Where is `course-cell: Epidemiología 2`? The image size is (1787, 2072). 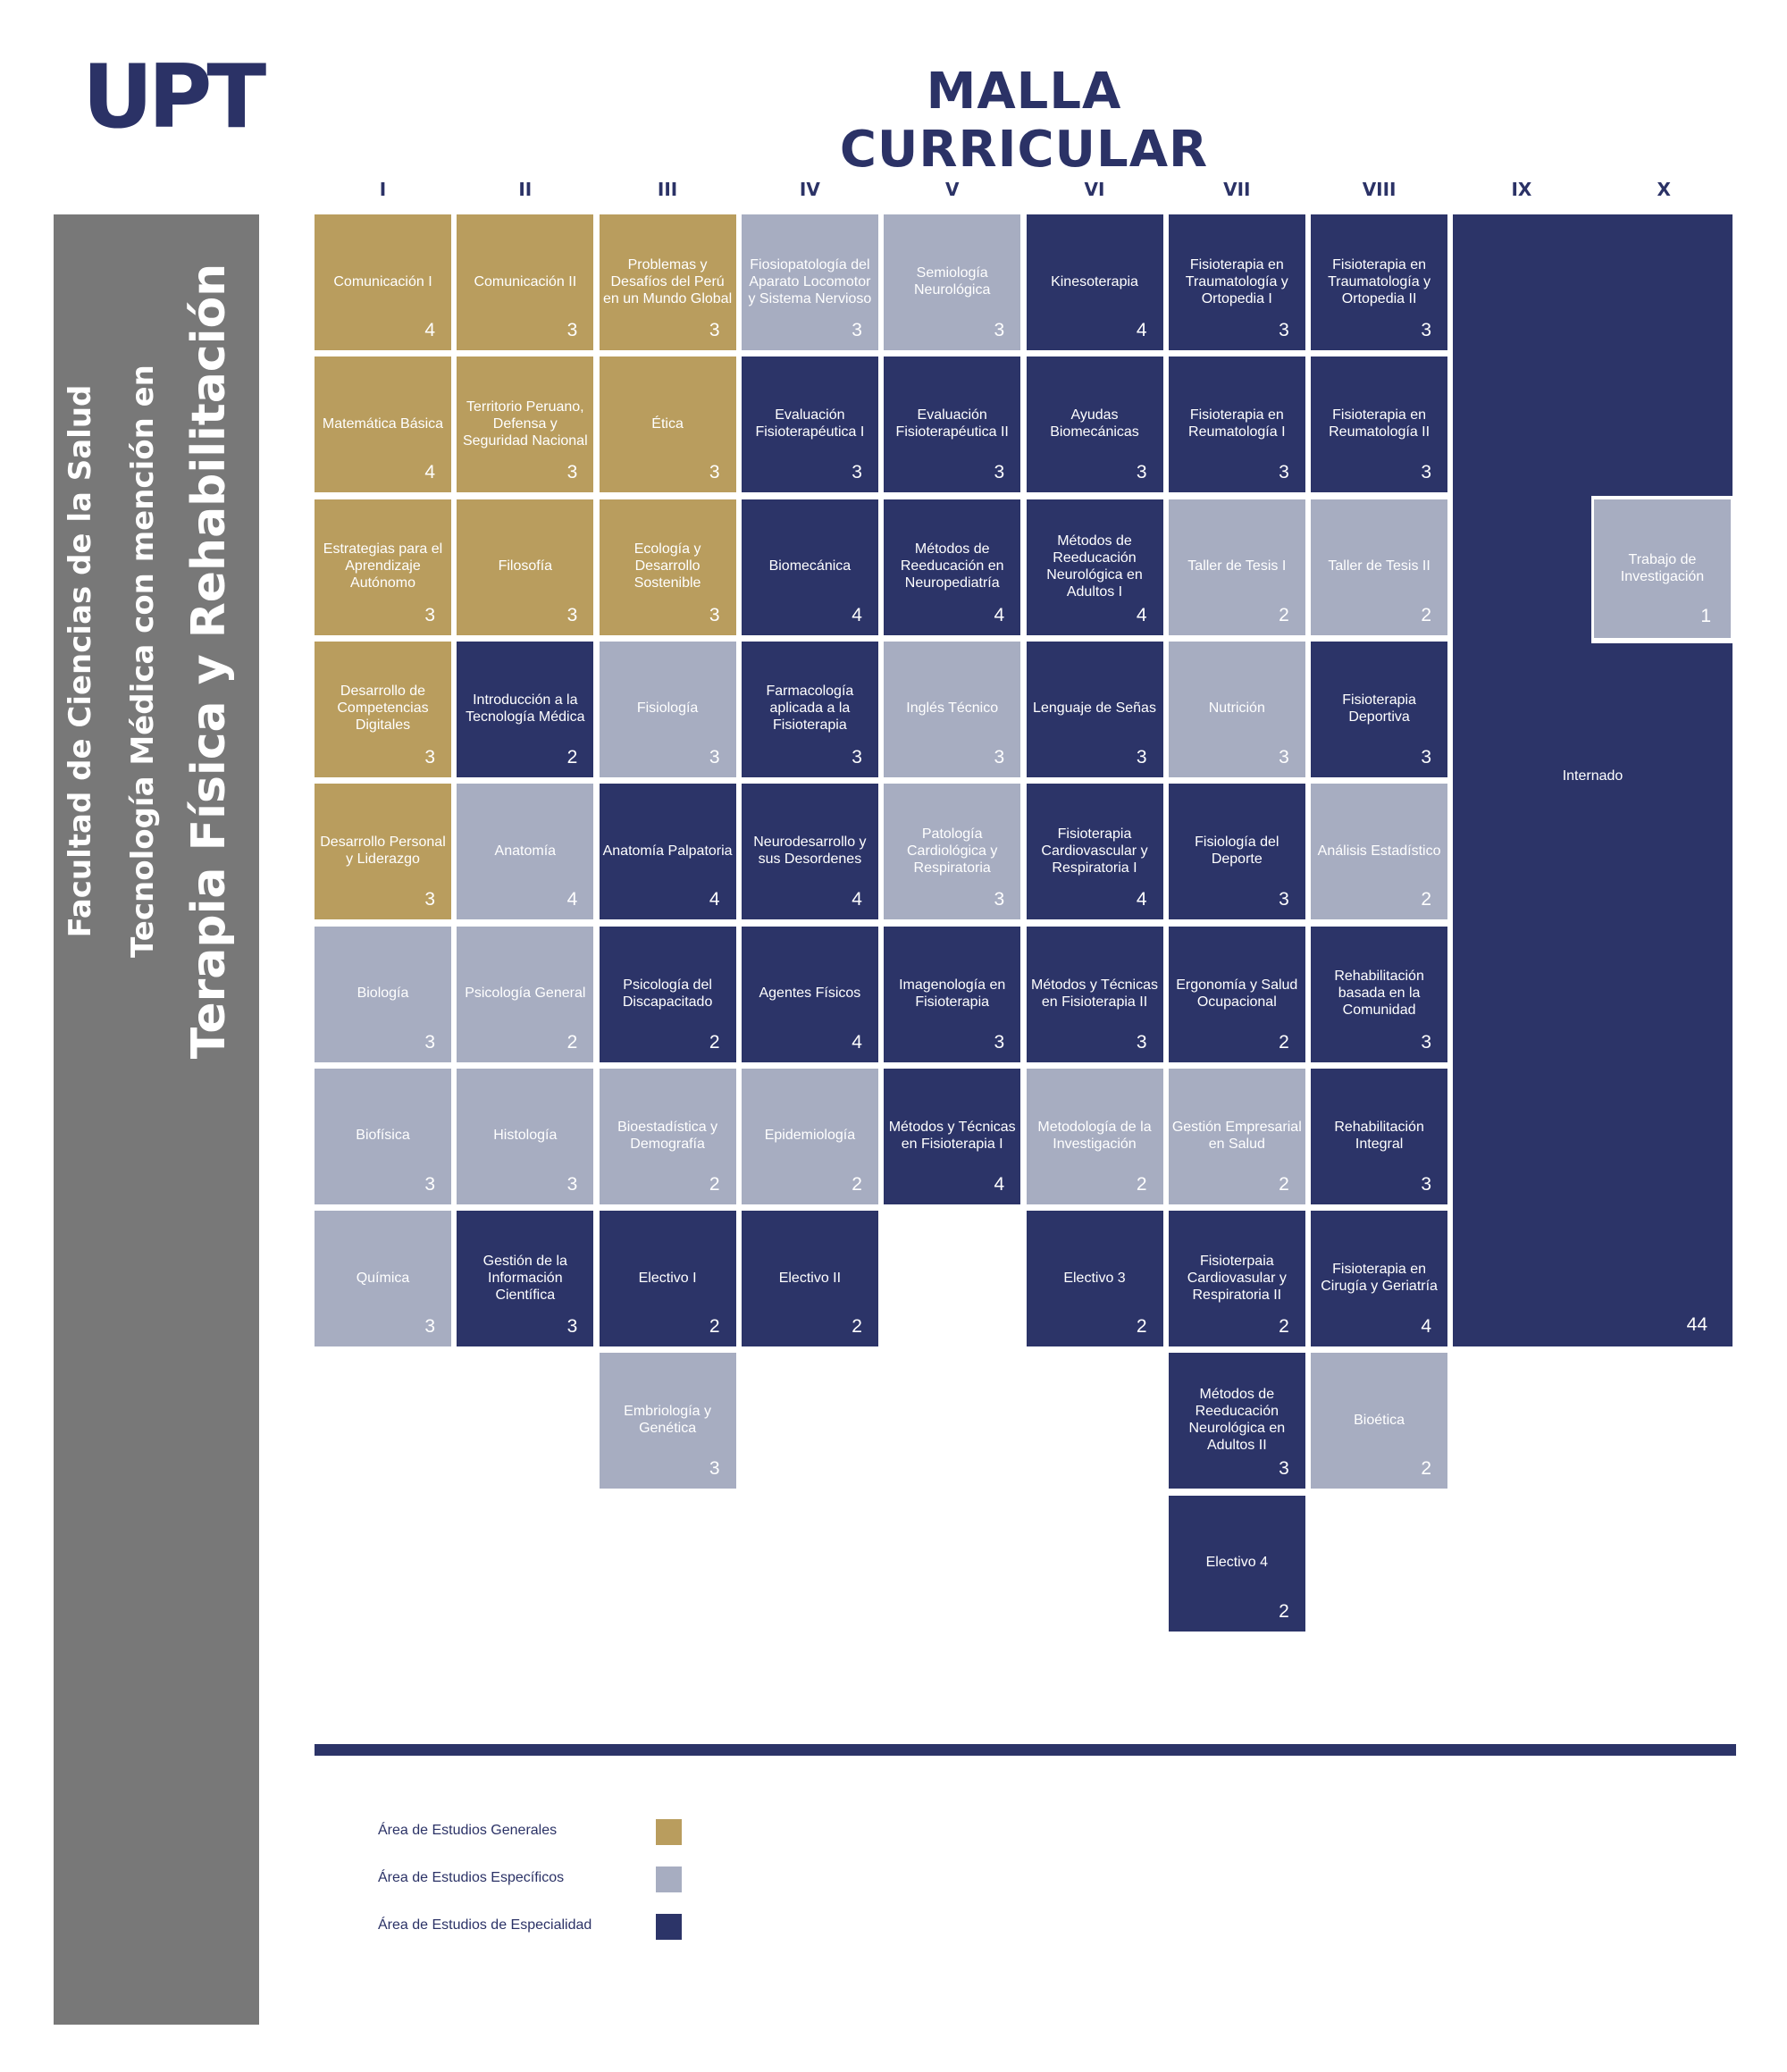 course-cell: Epidemiología 2 is located at coordinates (809, 1136).